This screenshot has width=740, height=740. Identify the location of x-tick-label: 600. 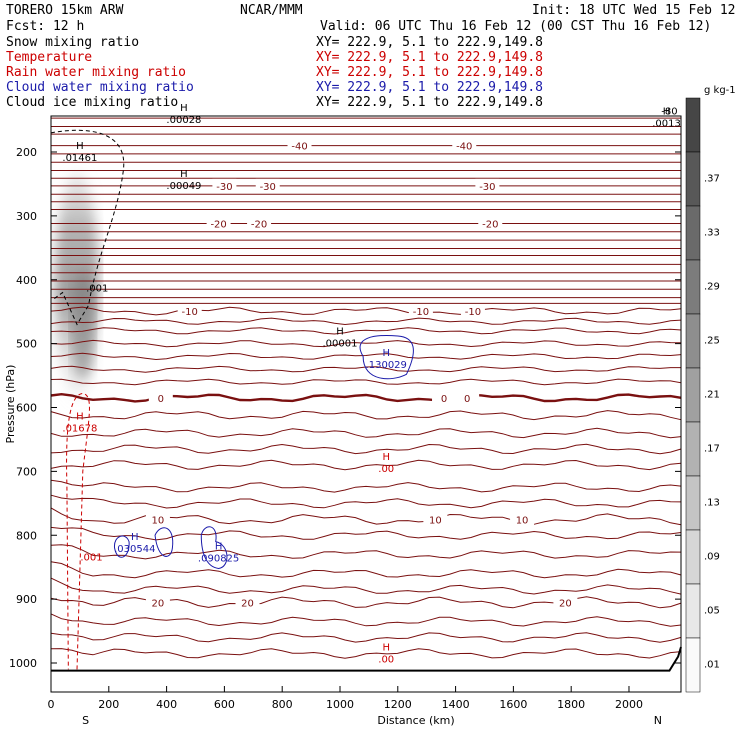
(224, 704).